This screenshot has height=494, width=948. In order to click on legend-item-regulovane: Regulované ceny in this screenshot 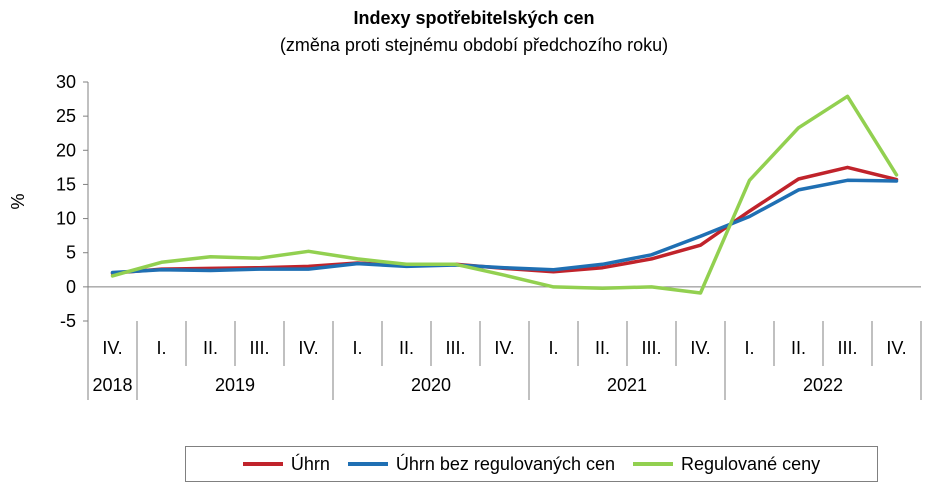, I will do `click(726, 464)`.